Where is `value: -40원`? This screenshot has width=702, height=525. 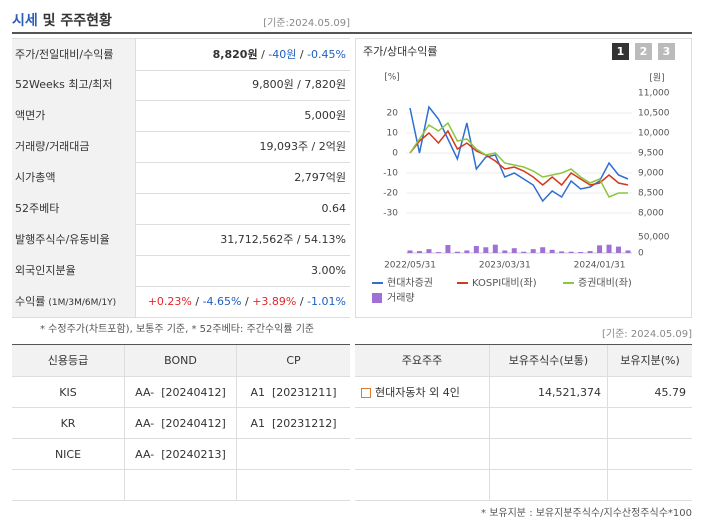 value: -40원 is located at coordinates (282, 54).